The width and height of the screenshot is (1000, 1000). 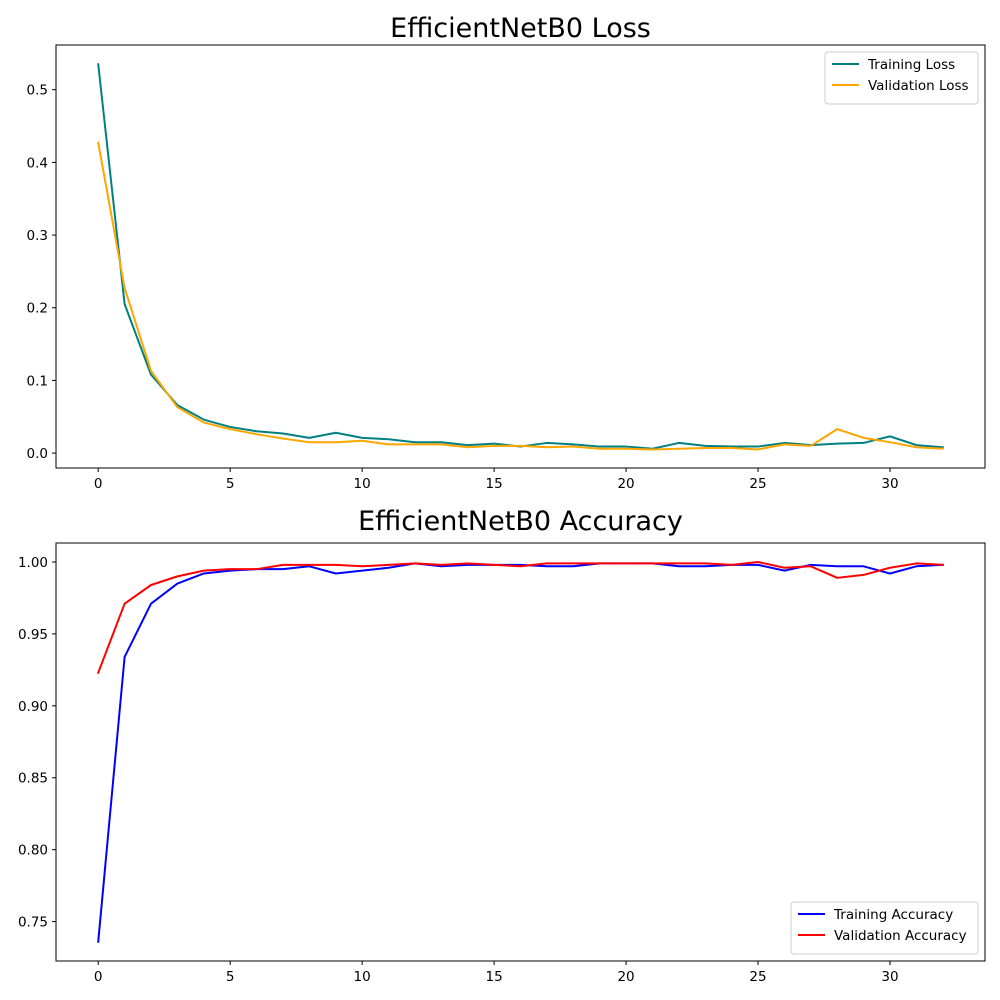 What do you see at coordinates (33, 635) in the screenshot?
I see `y-tick-label: 0.95` at bounding box center [33, 635].